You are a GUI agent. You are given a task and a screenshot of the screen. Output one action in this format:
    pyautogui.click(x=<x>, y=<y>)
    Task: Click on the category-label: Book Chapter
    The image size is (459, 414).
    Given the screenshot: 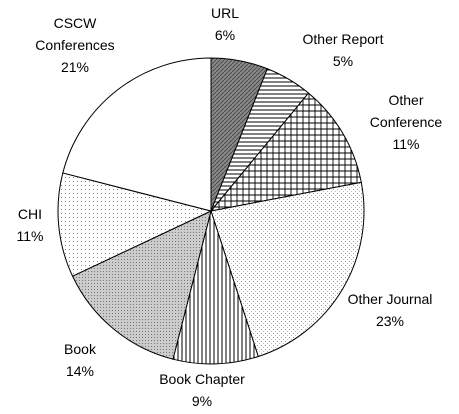 What is the action you would take?
    pyautogui.click(x=202, y=379)
    